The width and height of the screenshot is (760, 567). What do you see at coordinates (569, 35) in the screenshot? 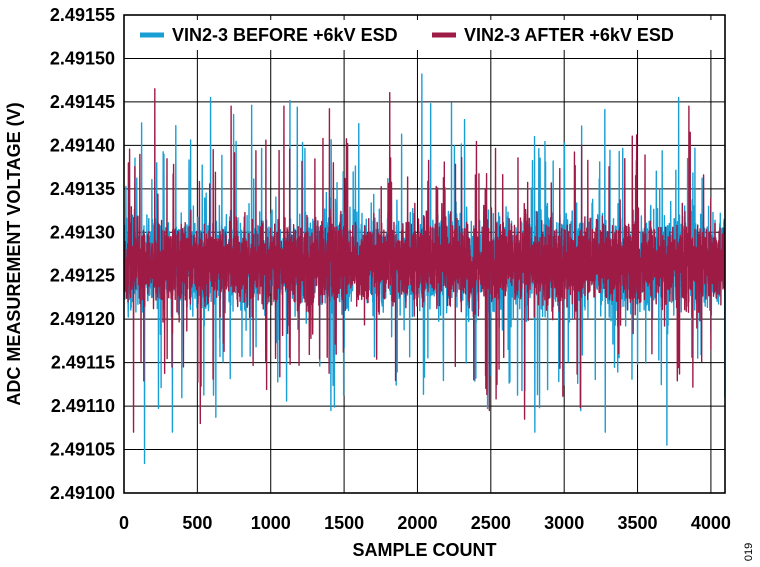
I see `legend-label-after: VIN2-3 AFTER +6kV ESD` at bounding box center [569, 35].